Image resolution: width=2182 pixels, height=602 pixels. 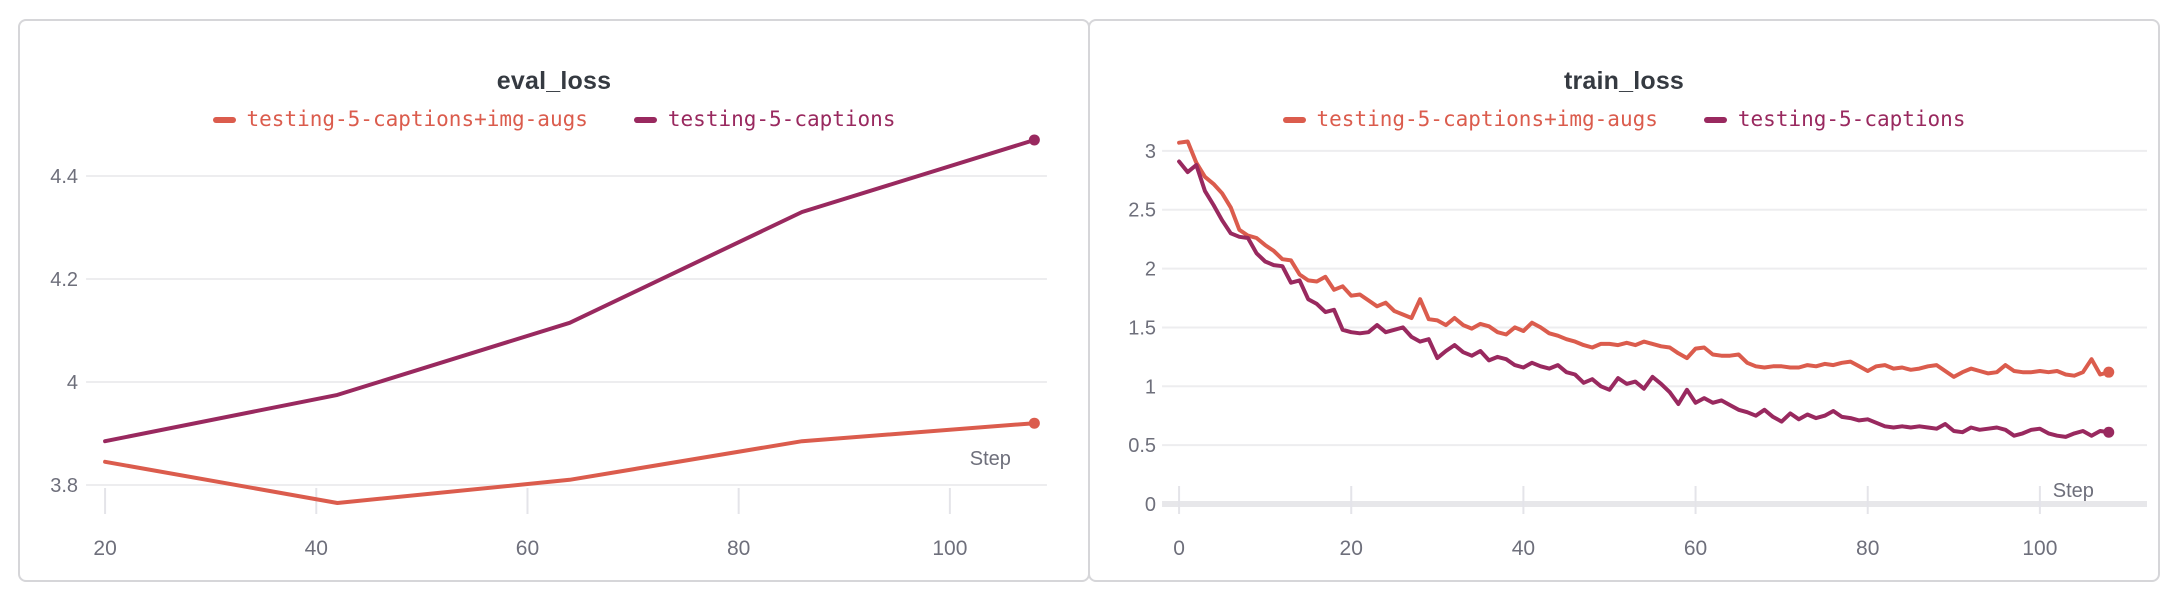 What do you see at coordinates (72, 383) in the screenshot?
I see `y-tick-label: 4` at bounding box center [72, 383].